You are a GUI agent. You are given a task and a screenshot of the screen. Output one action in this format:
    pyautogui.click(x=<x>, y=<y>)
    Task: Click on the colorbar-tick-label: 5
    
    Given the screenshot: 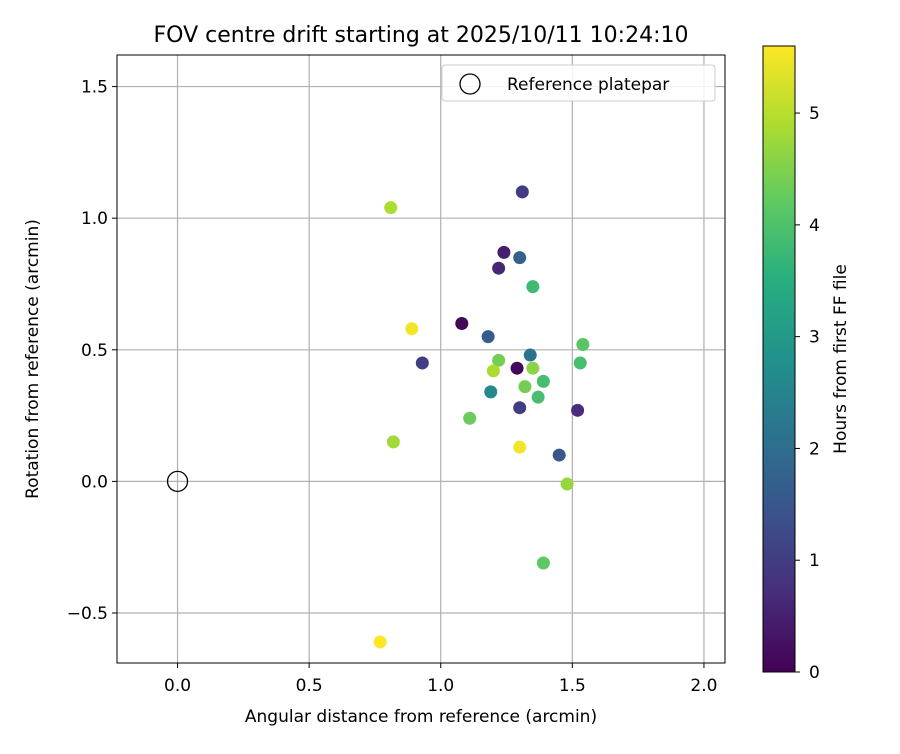 What is the action you would take?
    pyautogui.click(x=814, y=114)
    